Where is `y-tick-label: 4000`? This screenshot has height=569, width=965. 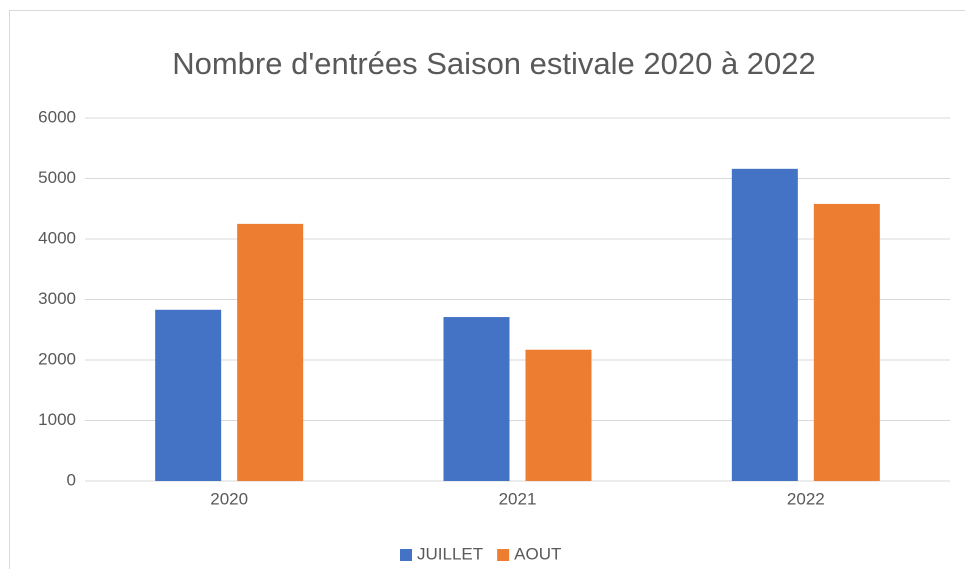 y-tick-label: 4000 is located at coordinates (57, 237).